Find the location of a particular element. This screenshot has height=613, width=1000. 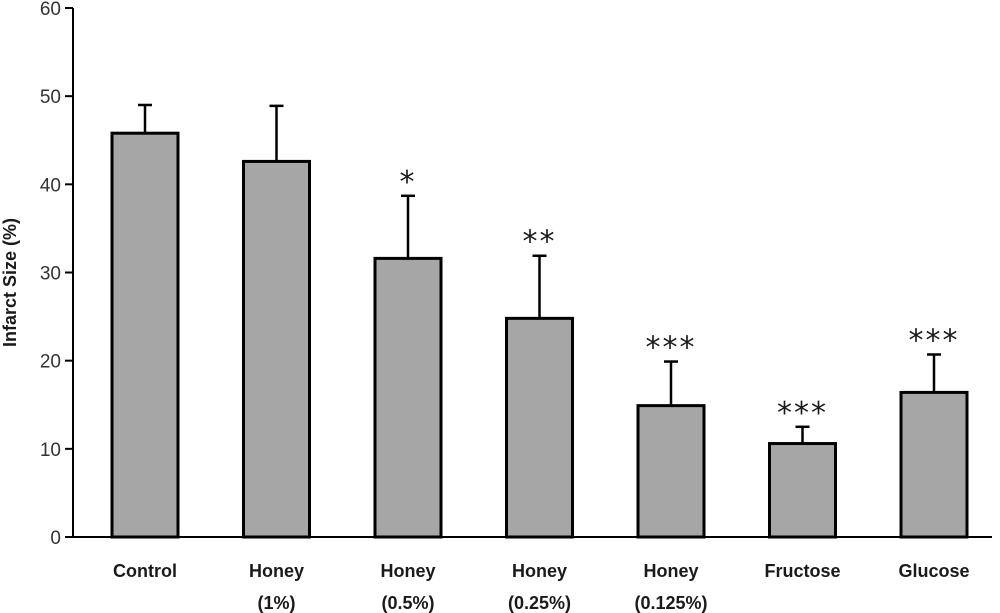

x-category-label-line2: (0.25%) is located at coordinates (539, 603).